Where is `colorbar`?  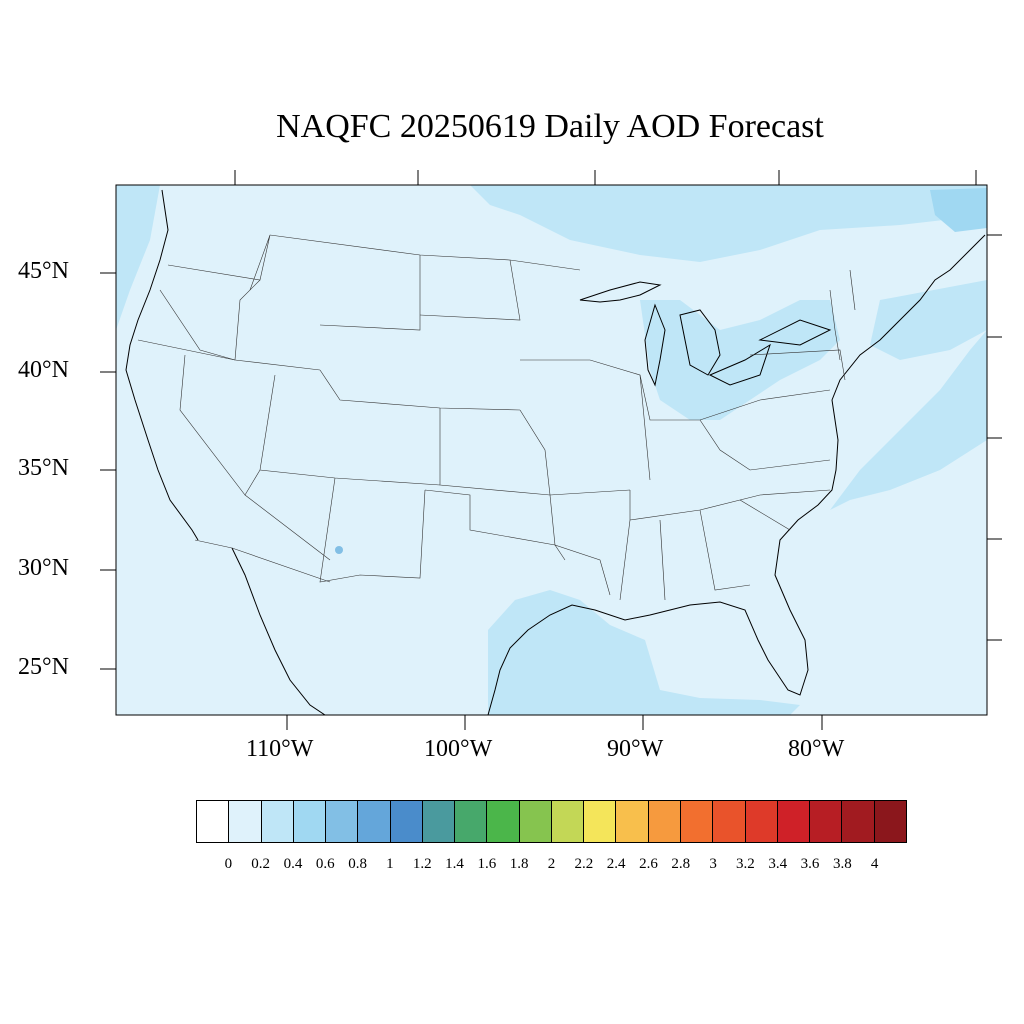 colorbar is located at coordinates (551, 821).